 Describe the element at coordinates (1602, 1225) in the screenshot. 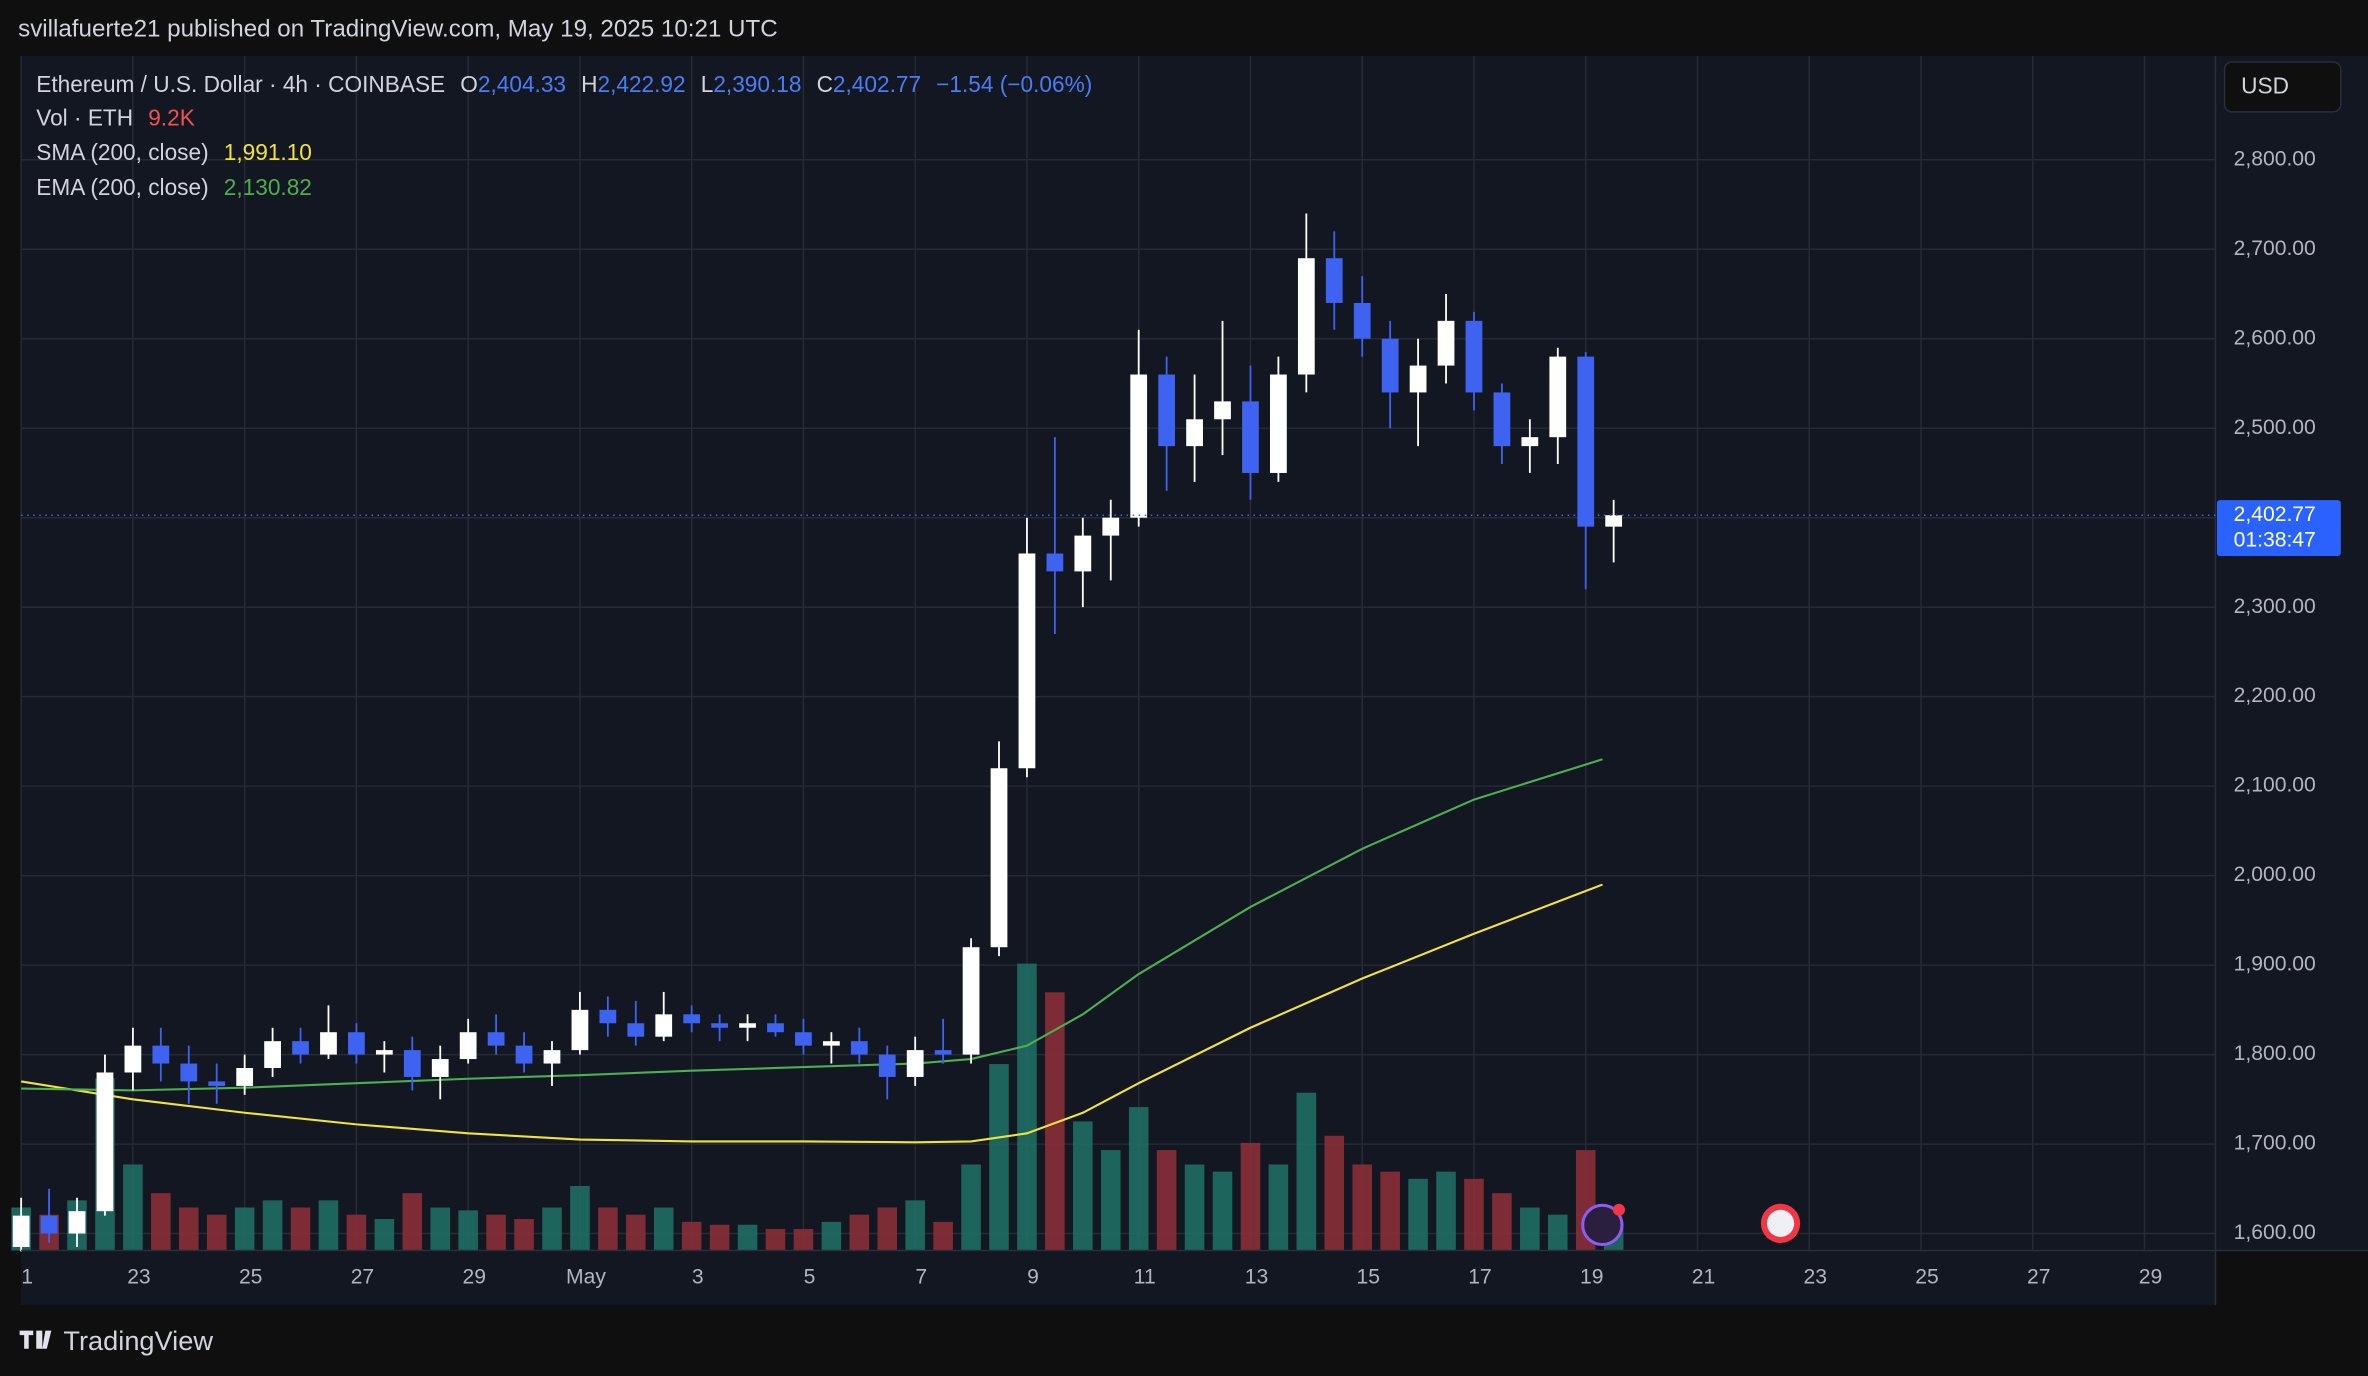

I see `event-icon` at that location.